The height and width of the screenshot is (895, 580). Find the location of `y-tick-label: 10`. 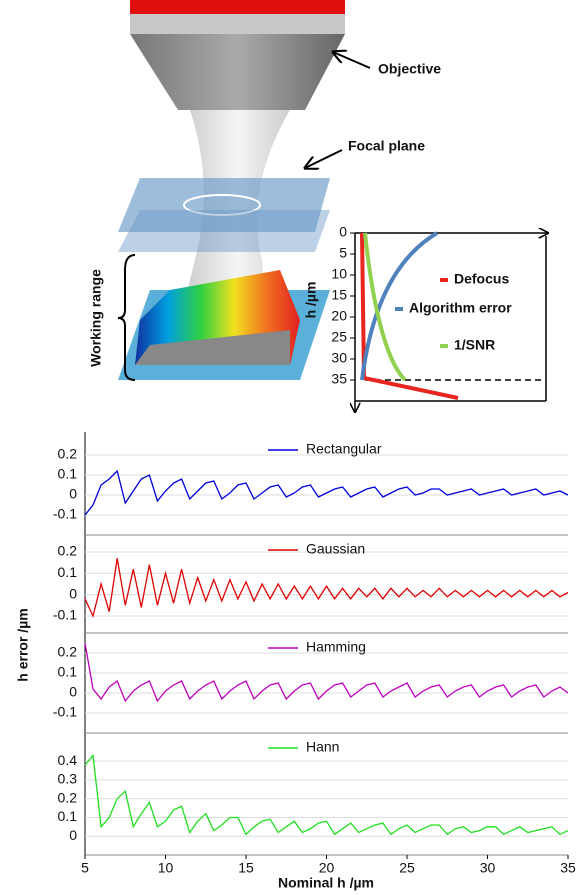

y-tick-label: 10 is located at coordinates (339, 274).